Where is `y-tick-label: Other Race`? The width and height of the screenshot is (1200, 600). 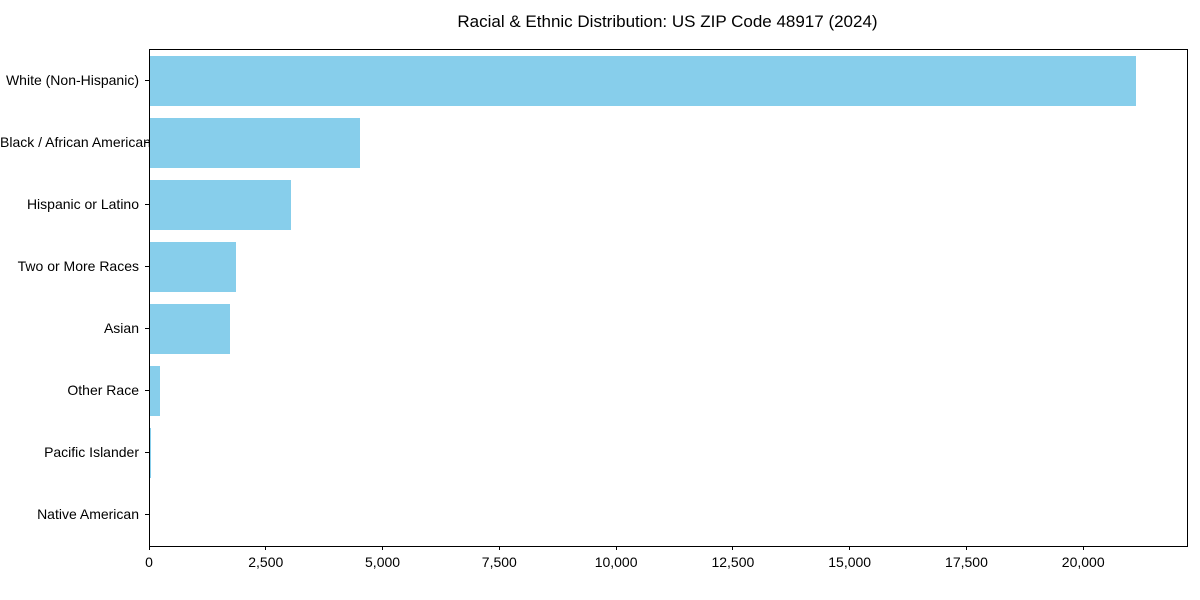
y-tick-label: Other Race is located at coordinates (103, 390).